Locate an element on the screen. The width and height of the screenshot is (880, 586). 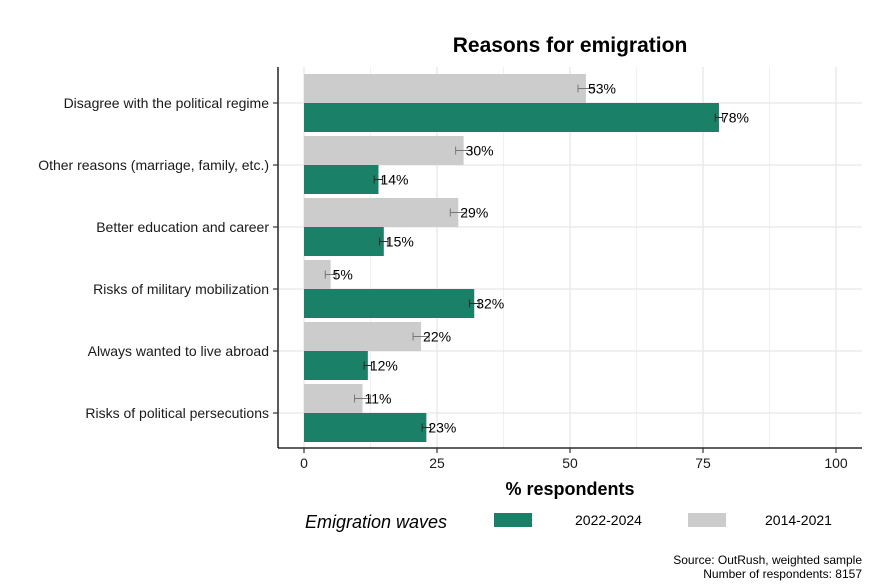
category-label: Better education and career is located at coordinates (182, 227).